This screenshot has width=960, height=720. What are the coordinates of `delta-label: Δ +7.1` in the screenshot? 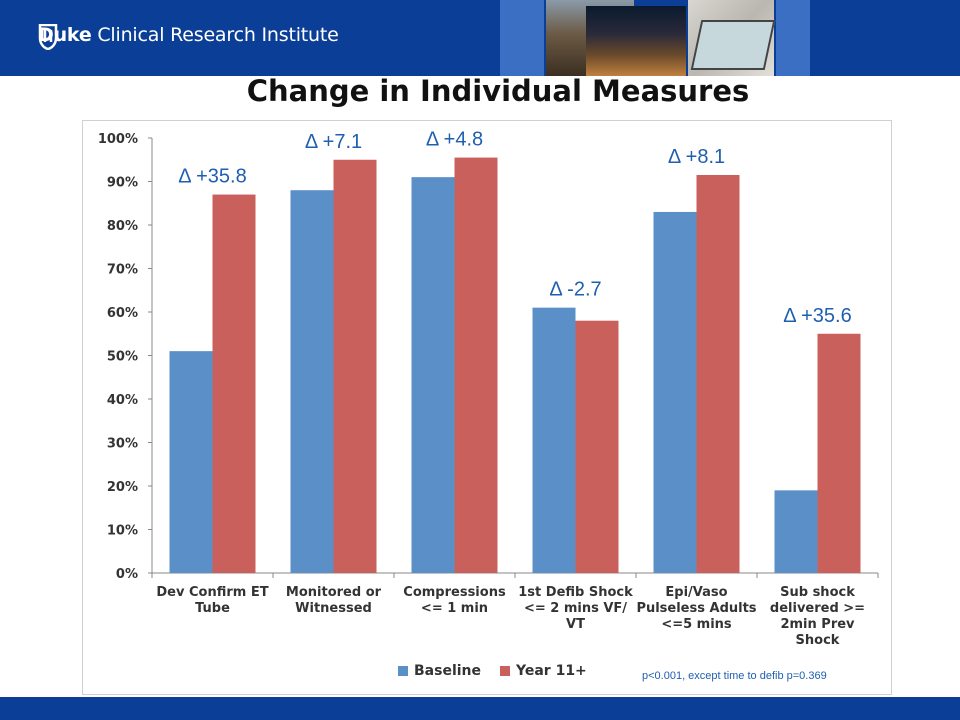 It's located at (333, 142).